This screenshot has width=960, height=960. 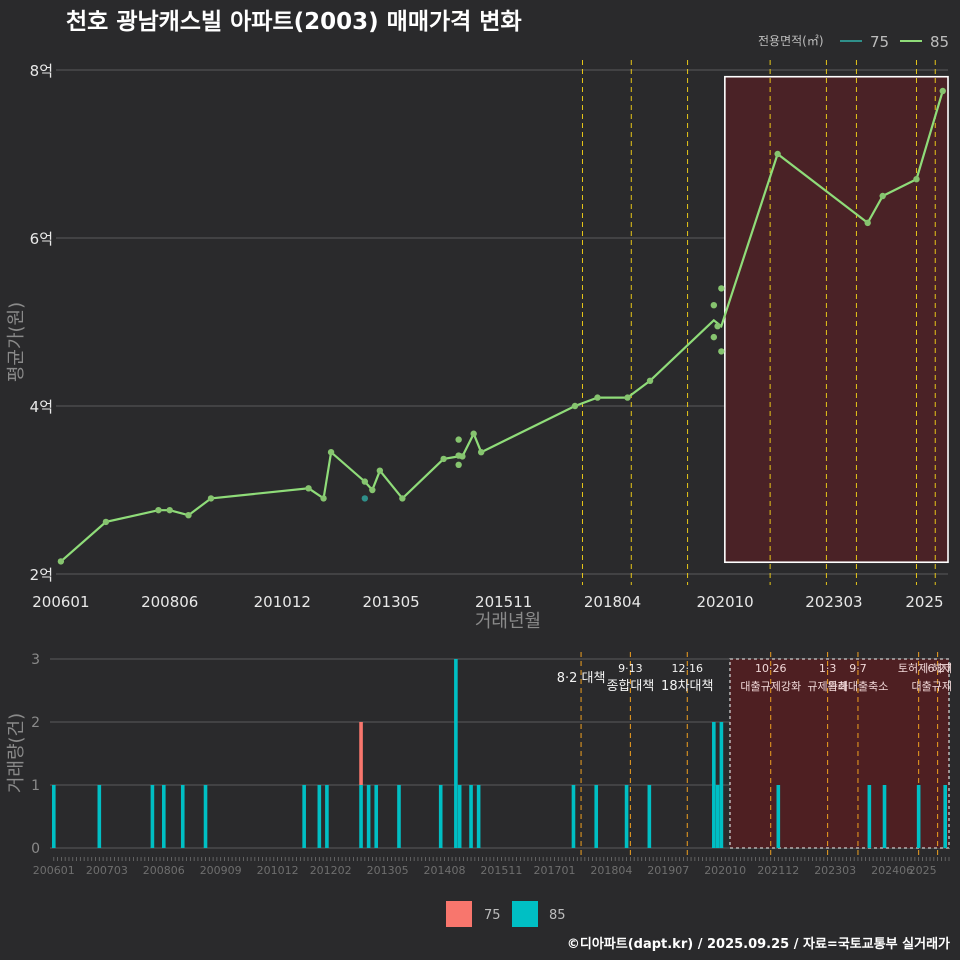 I want to click on volume-x-tick-label: 201701, so click(x=555, y=870).